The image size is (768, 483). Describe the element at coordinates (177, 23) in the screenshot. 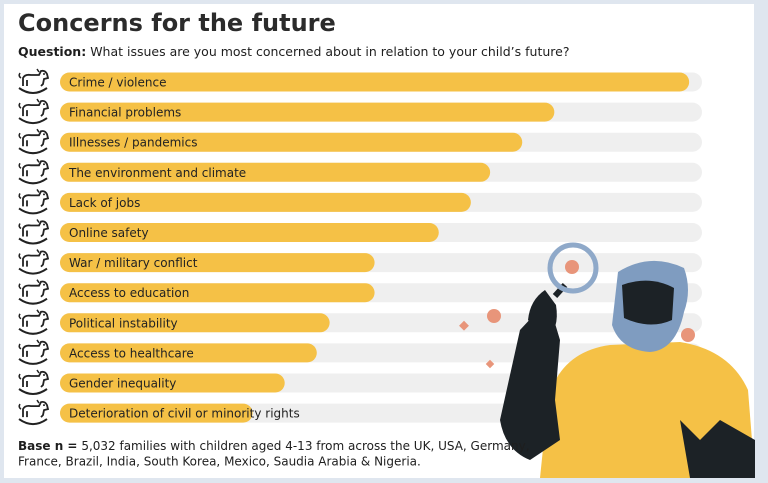

I see `chart-title: Concerns for the future` at that location.